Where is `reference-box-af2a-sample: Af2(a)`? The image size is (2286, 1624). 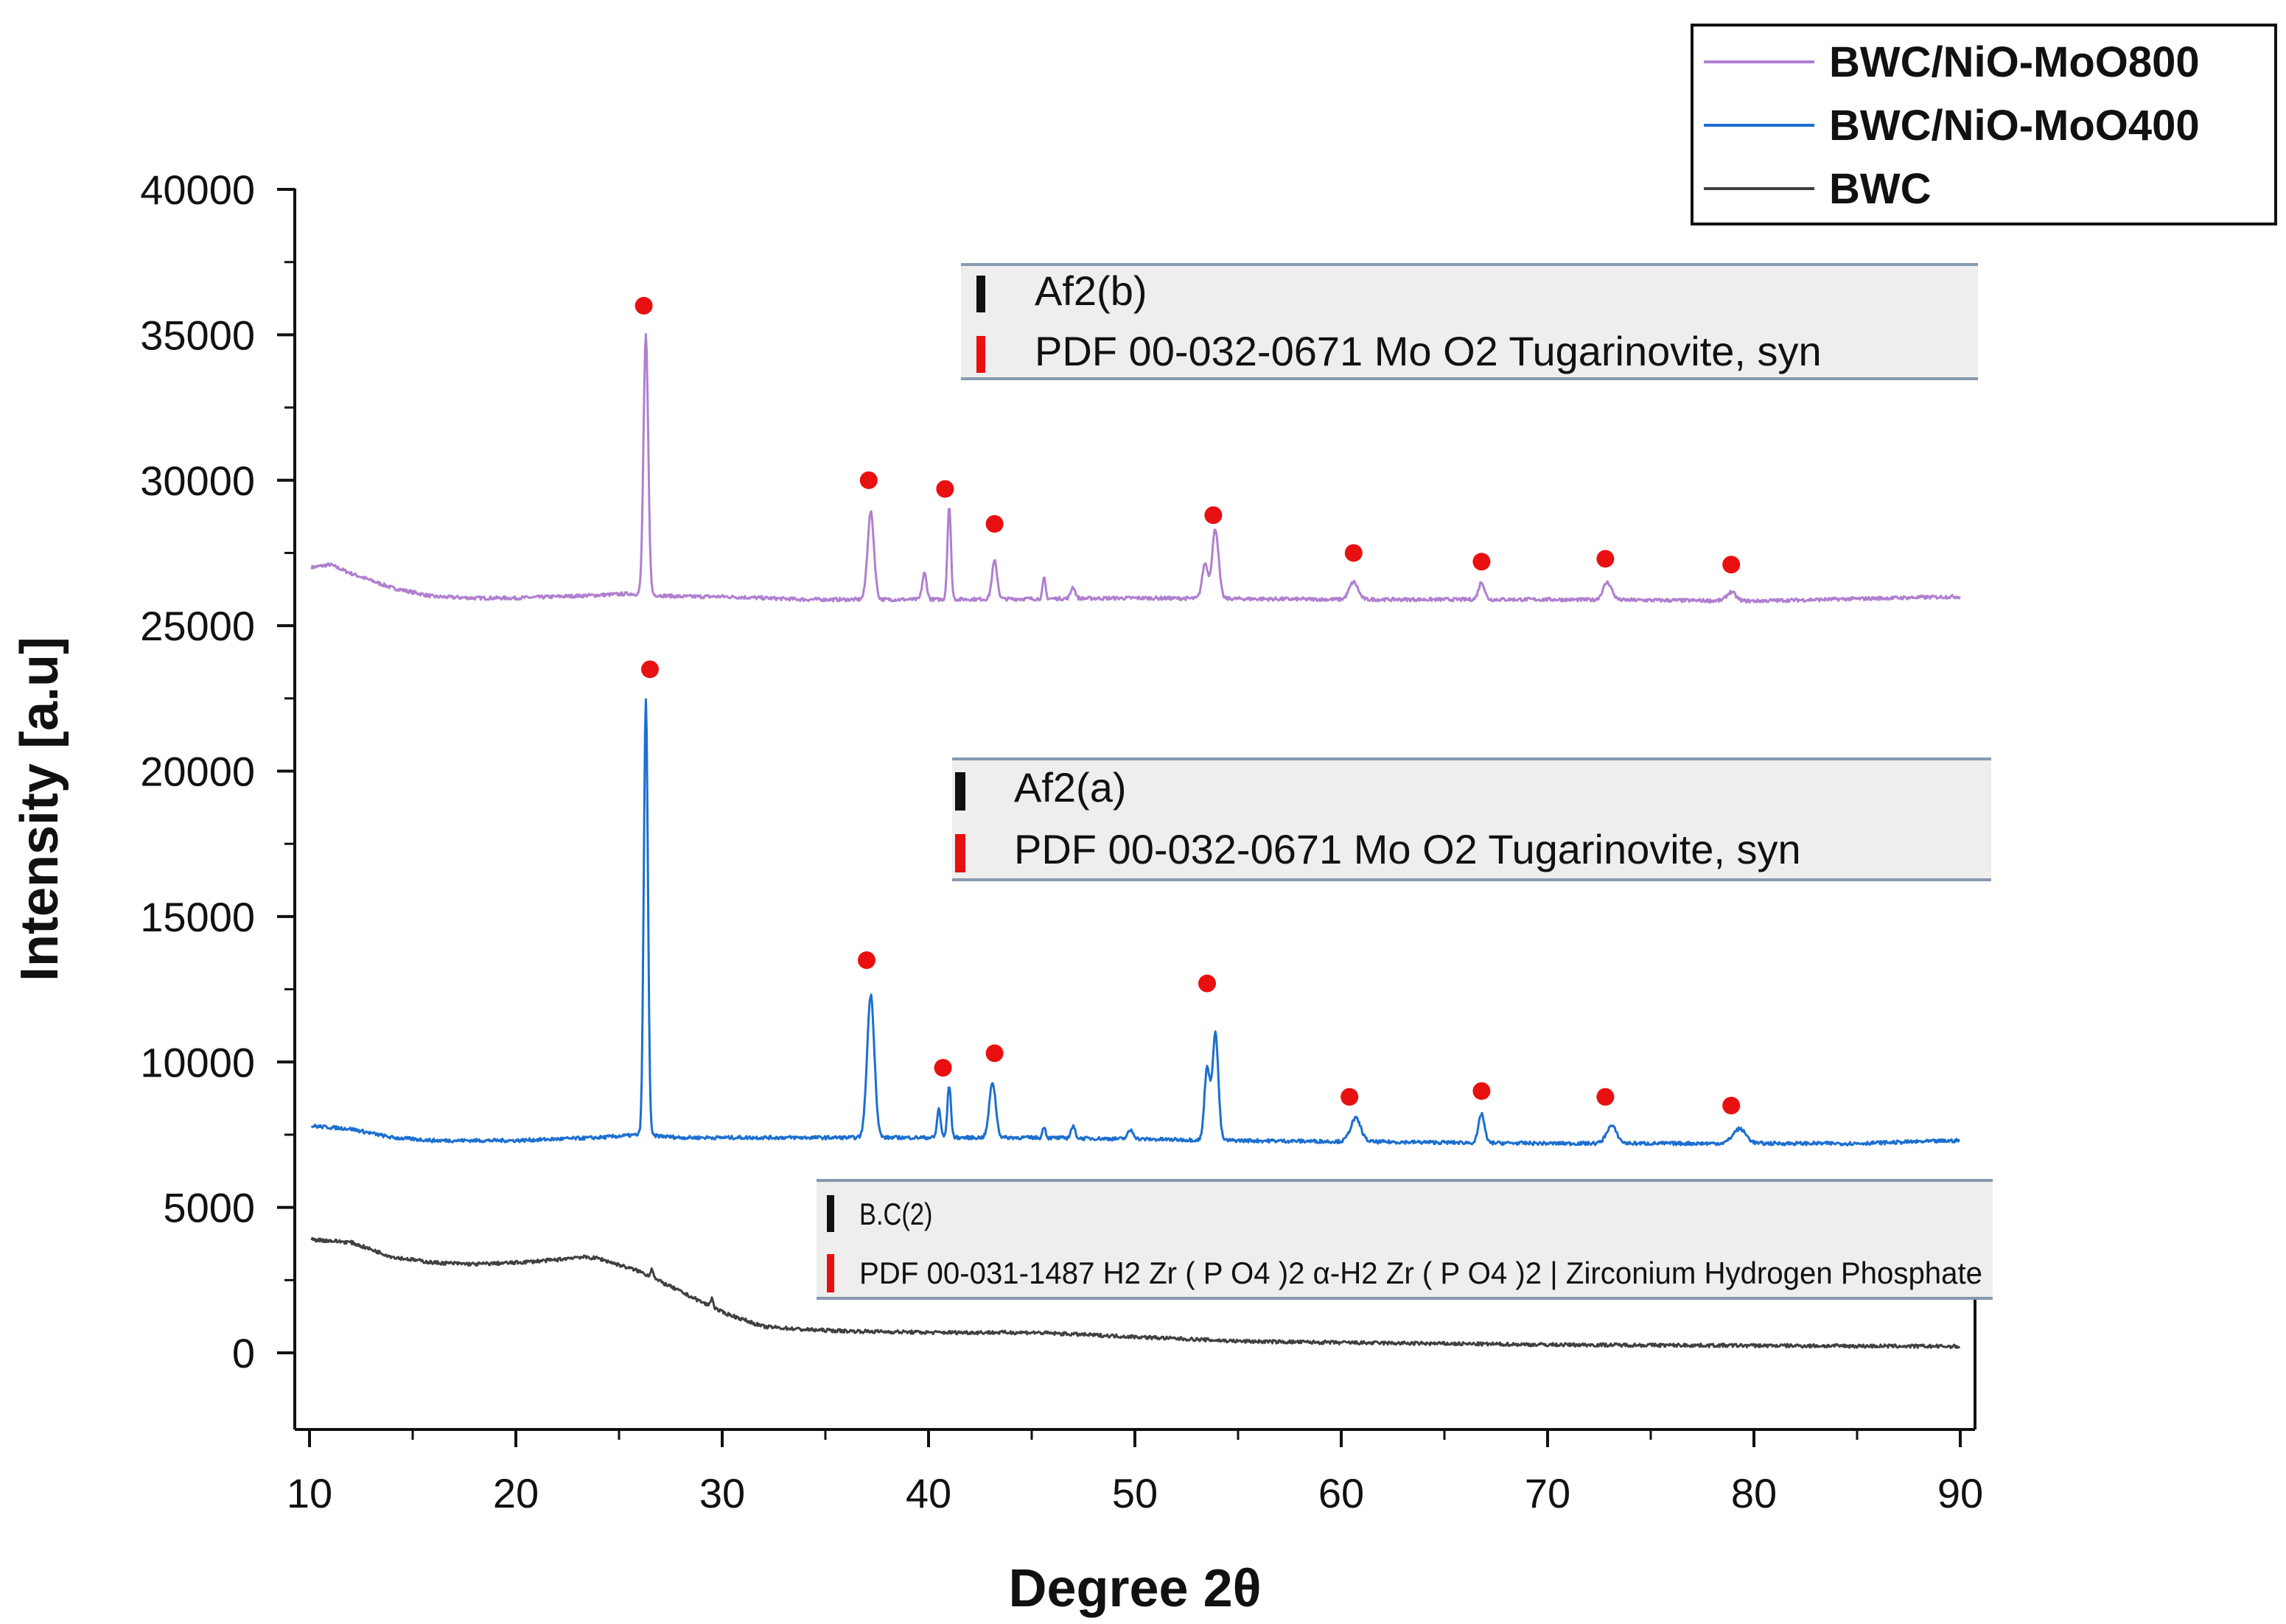 reference-box-af2a-sample: Af2(a) is located at coordinates (1071, 787).